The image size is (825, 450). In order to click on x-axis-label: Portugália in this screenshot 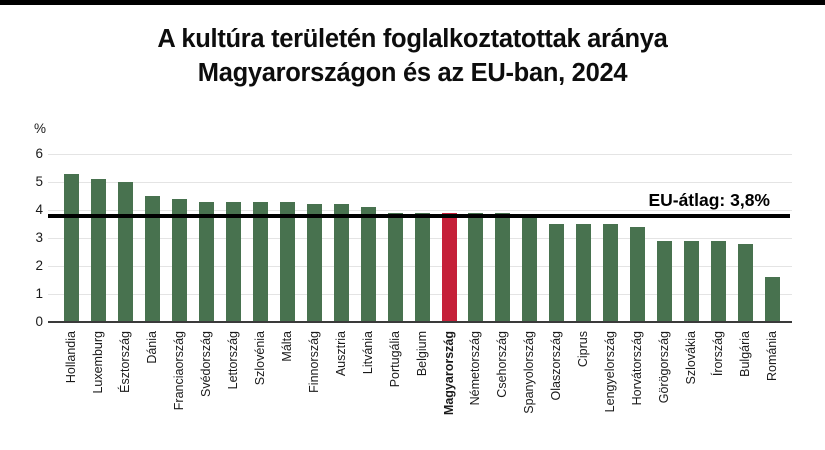, I will do `click(394, 359)`.